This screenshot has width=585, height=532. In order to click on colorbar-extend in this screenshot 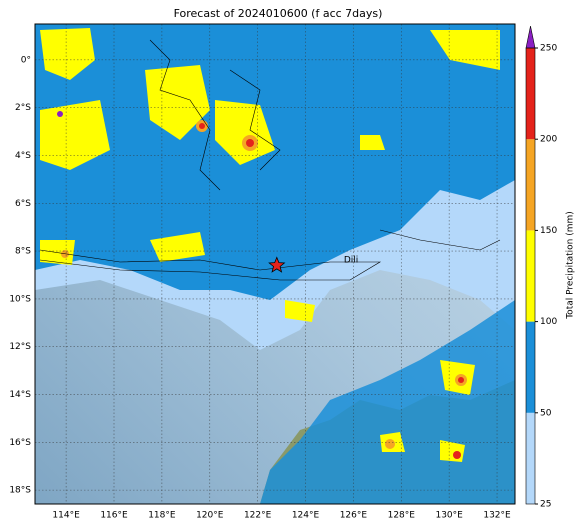, I will do `click(530, 37)`.